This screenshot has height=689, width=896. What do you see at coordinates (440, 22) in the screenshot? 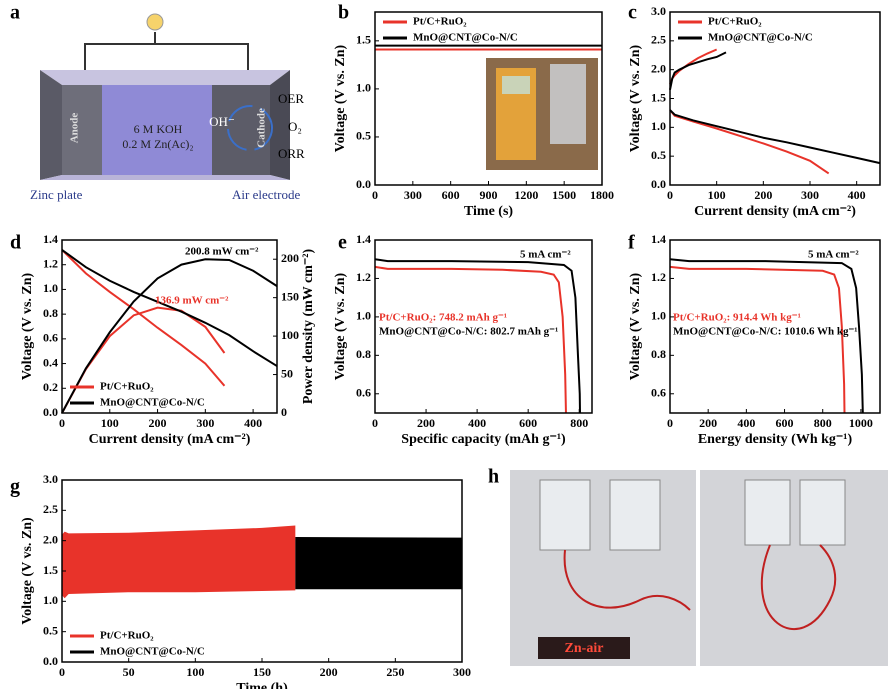
I see `legend-label: Pt/C+RuO₂` at bounding box center [440, 22].